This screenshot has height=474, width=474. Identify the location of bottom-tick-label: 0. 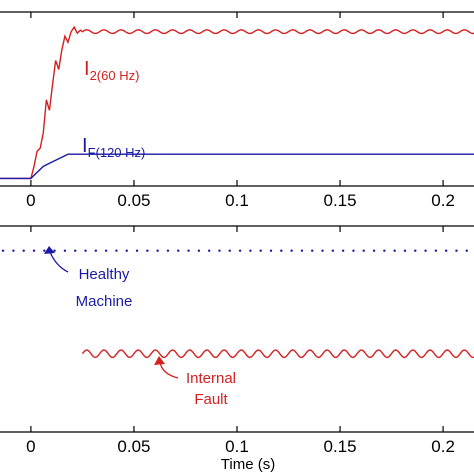
(30, 446).